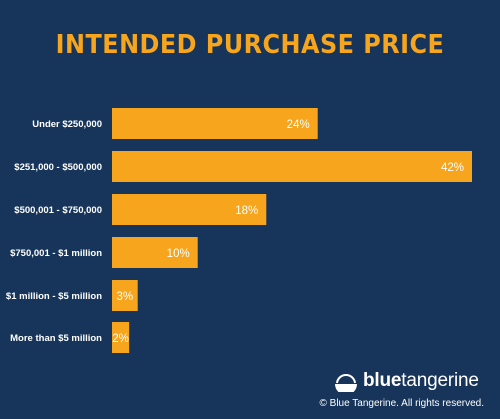 The image size is (500, 419). I want to click on brand-name: bluetangerine, so click(421, 380).